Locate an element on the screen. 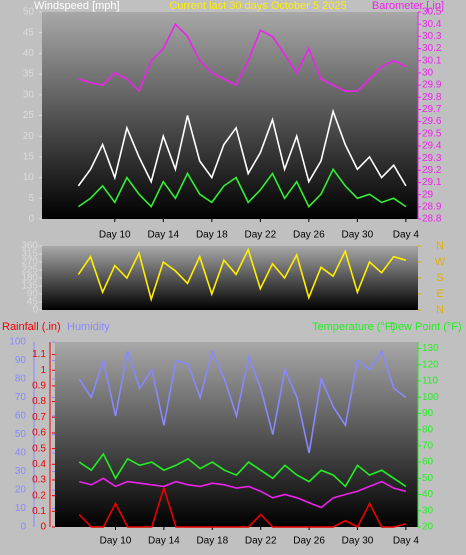 This screenshot has width=466, height=555. y2-tick-label: 29.5 is located at coordinates (432, 133).